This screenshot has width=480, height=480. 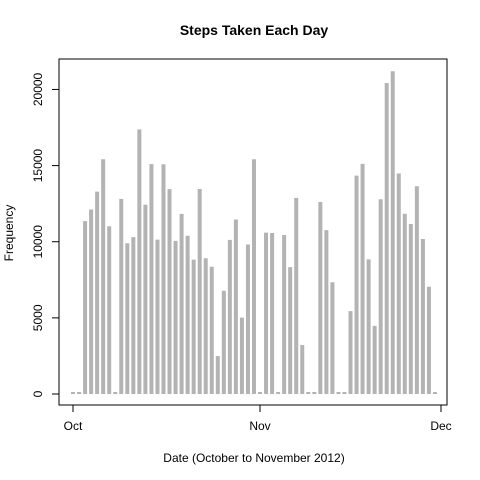 I want to click on y-tick-label: 20000, so click(x=38, y=89).